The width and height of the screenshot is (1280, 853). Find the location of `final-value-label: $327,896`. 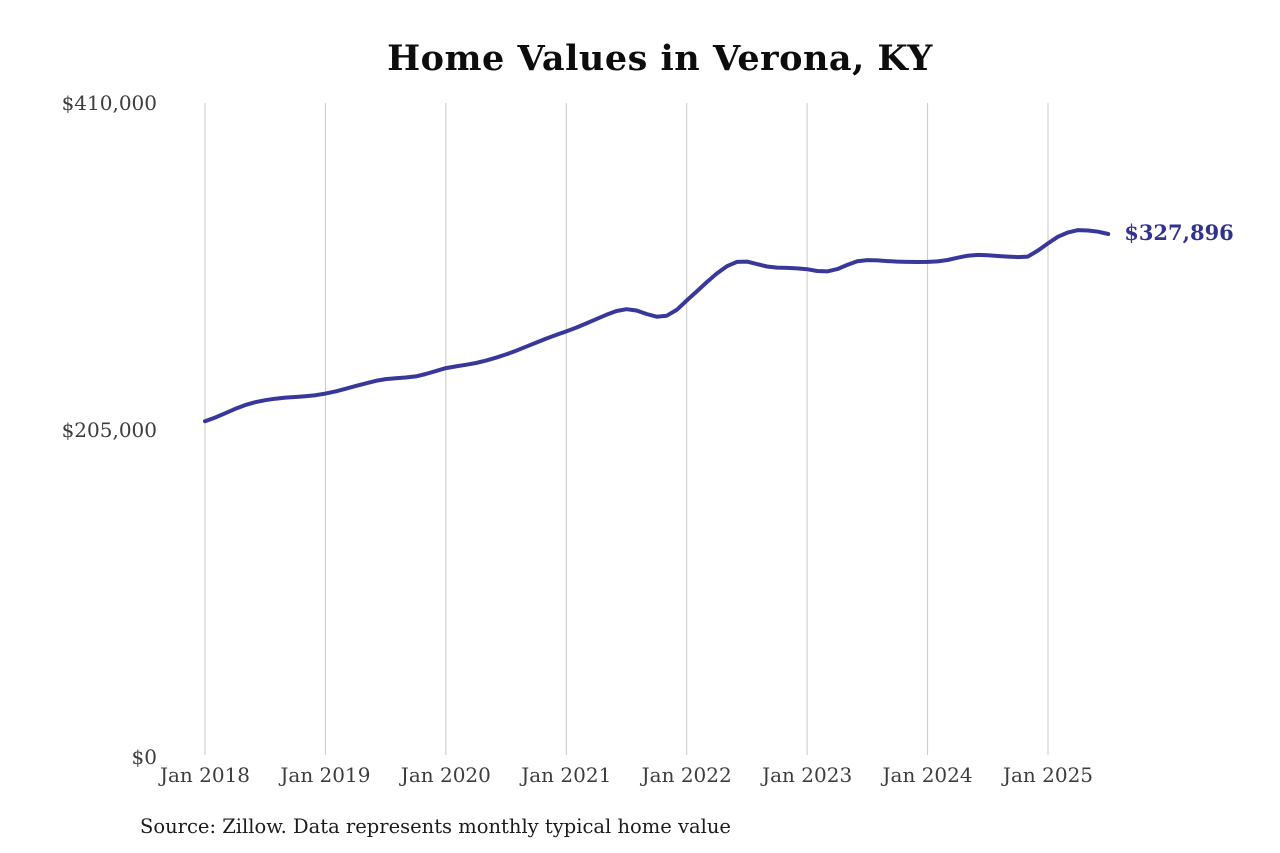

final-value-label: $327,896 is located at coordinates (1179, 232).